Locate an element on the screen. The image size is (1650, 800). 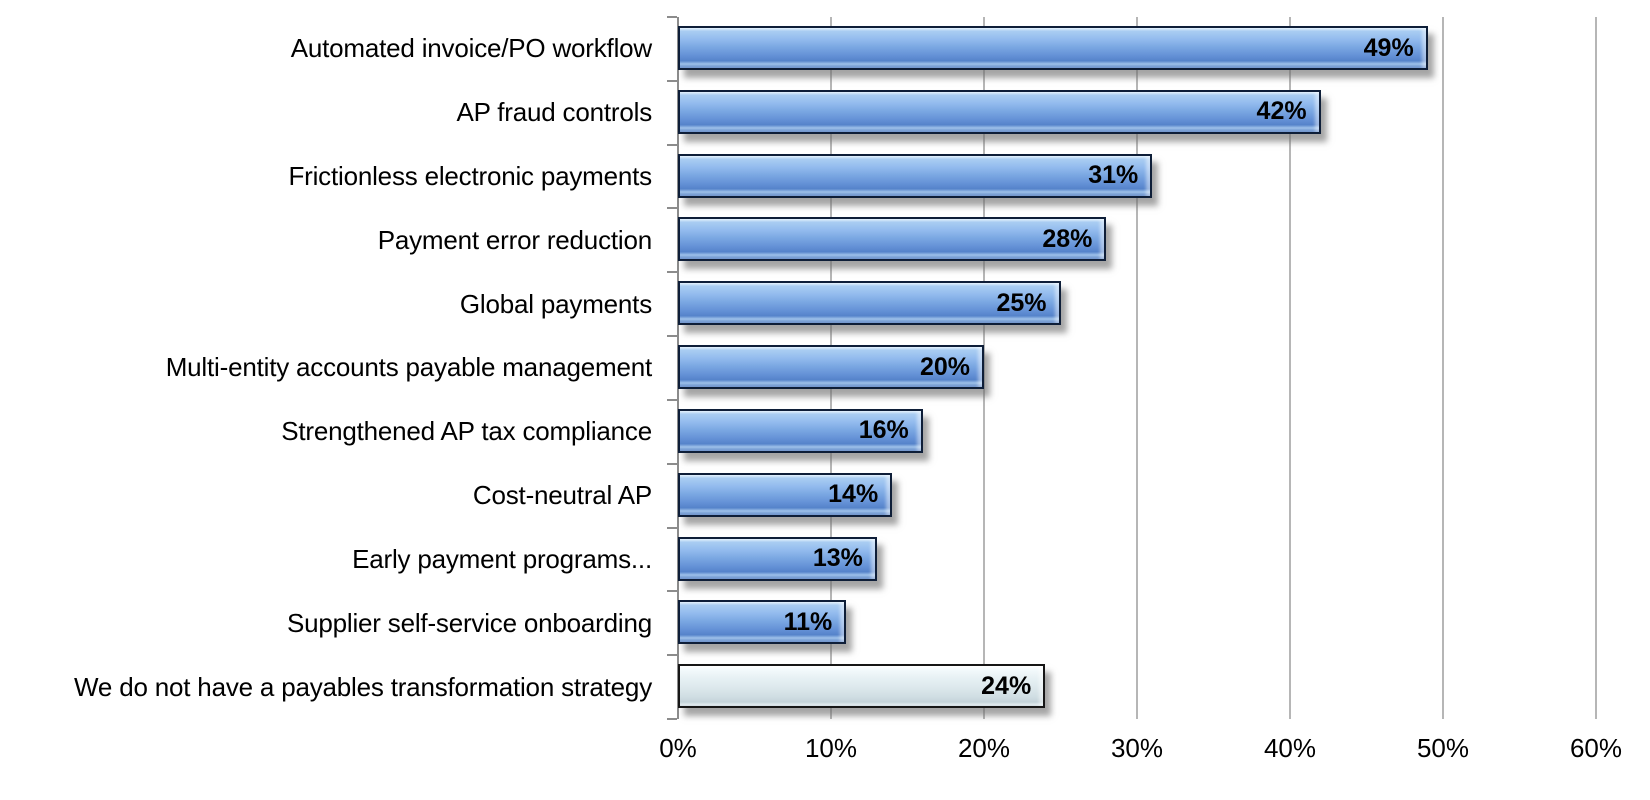
bar-value-label: 16% is located at coordinates (883, 430).